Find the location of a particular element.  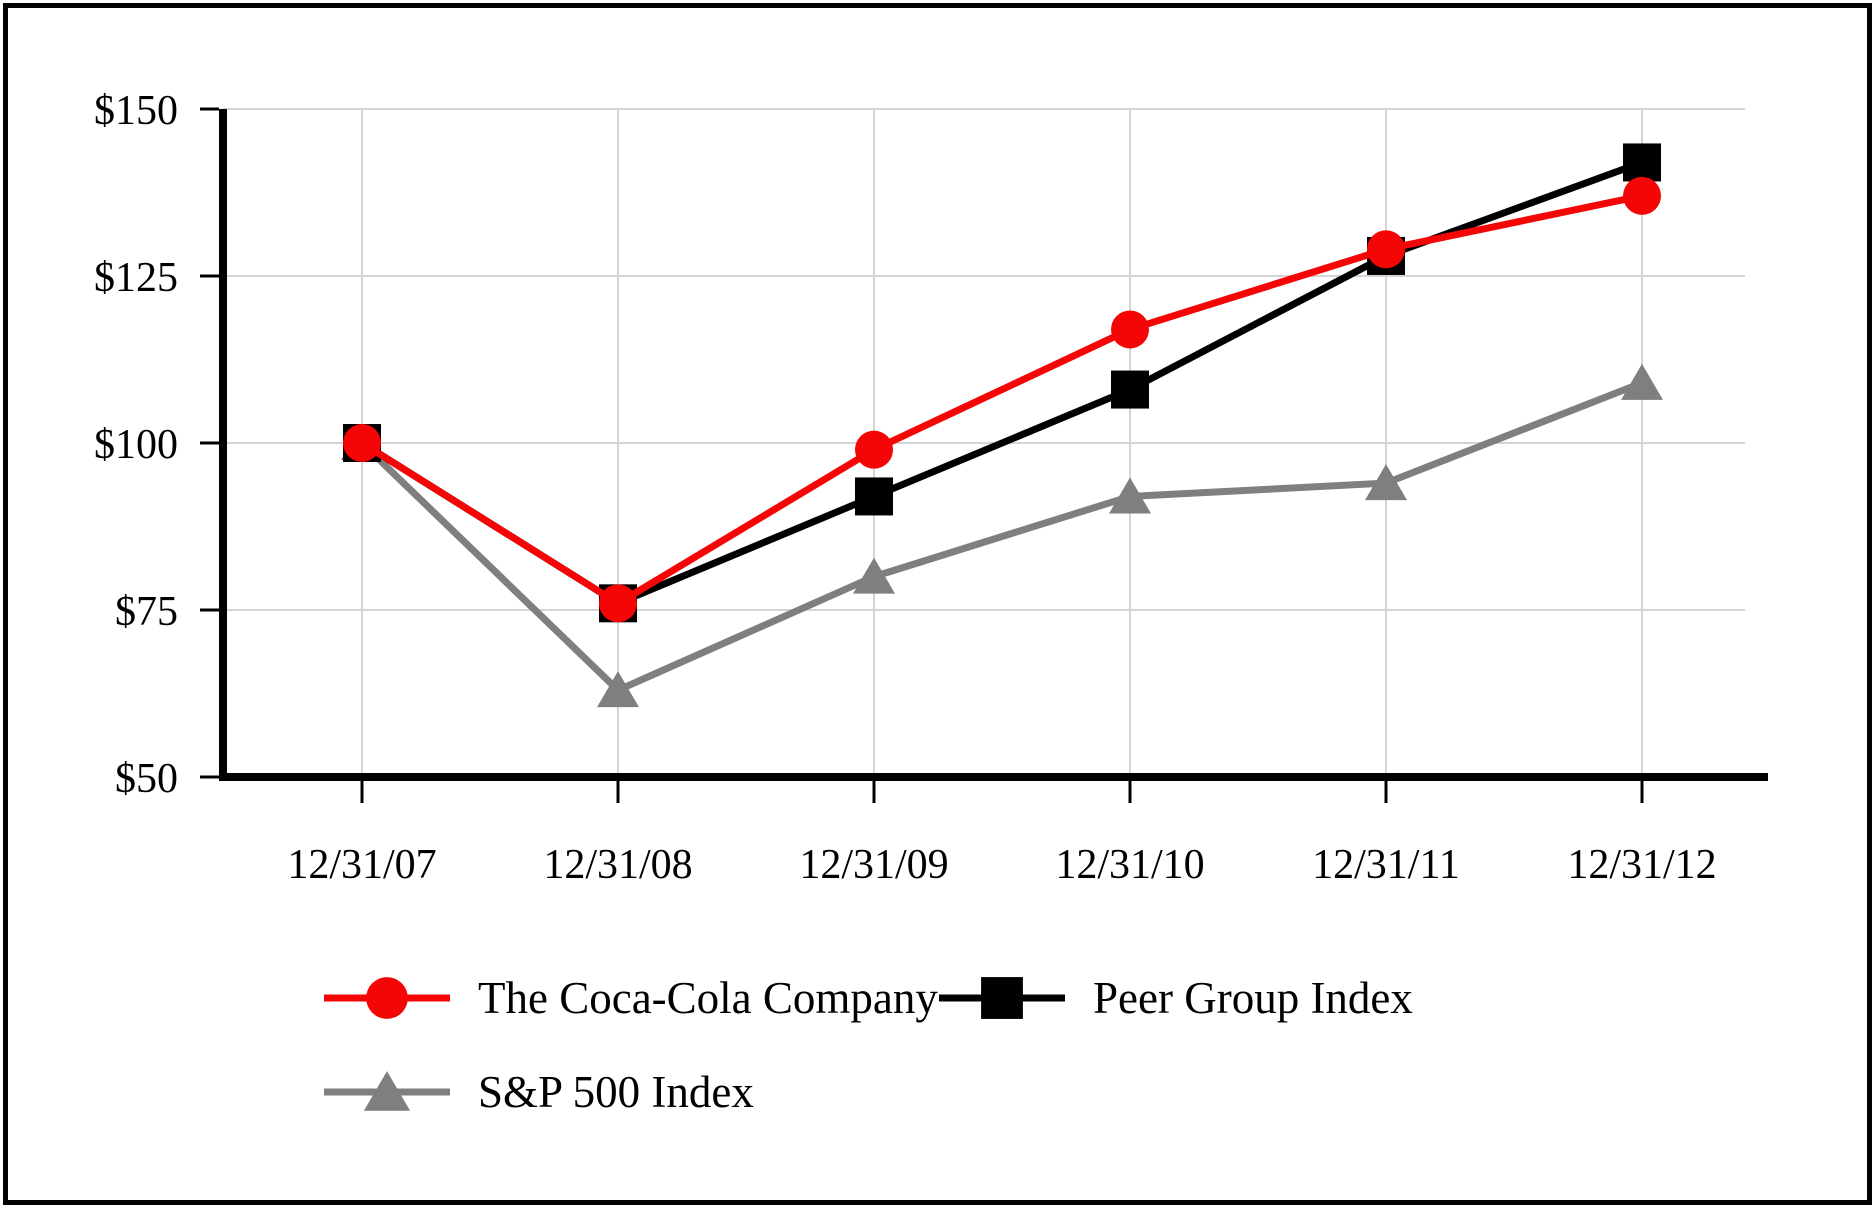

x-tick-label: 12/31/07 is located at coordinates (361, 865).